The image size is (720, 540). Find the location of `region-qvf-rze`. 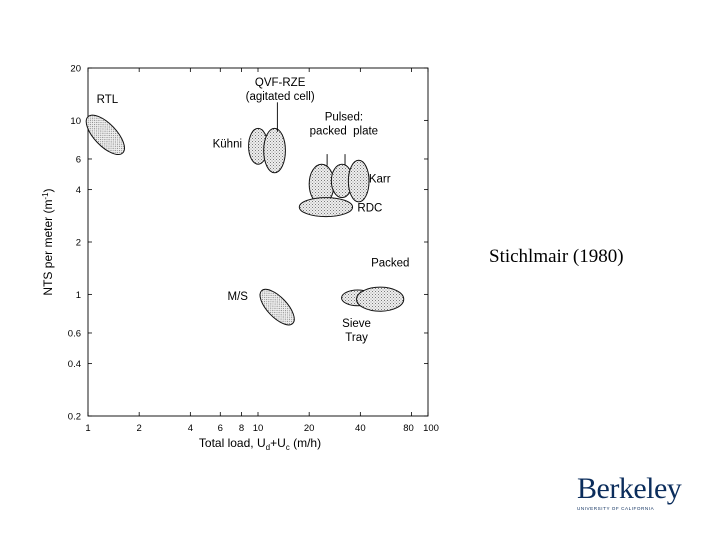

region-qvf-rze is located at coordinates (274, 150).